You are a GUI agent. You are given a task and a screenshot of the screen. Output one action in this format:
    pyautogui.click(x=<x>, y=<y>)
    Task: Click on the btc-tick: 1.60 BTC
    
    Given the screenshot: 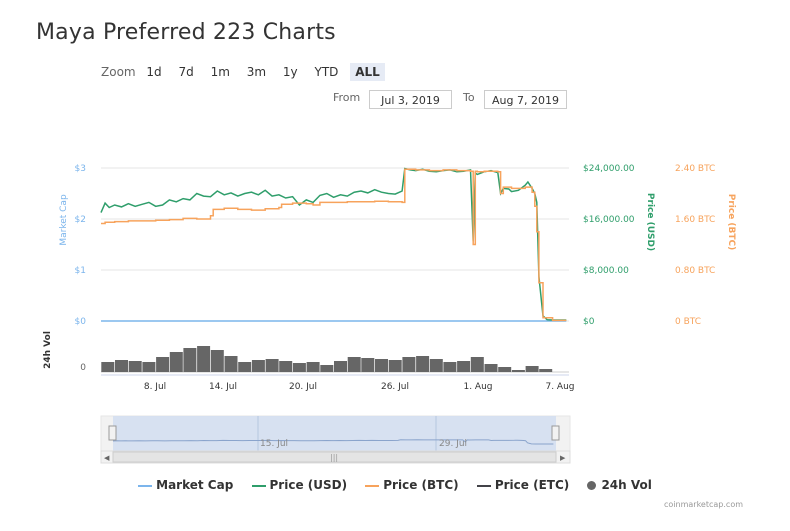 What is the action you would take?
    pyautogui.click(x=695, y=220)
    